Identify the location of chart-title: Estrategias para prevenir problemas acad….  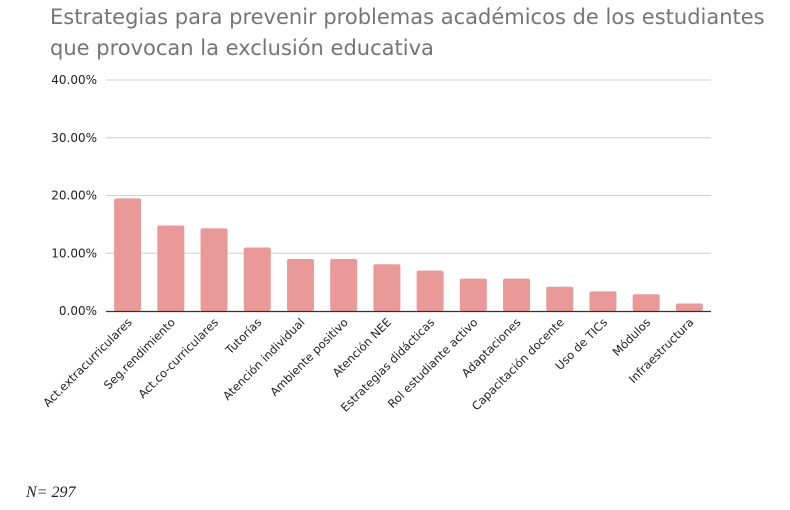
(415, 33).